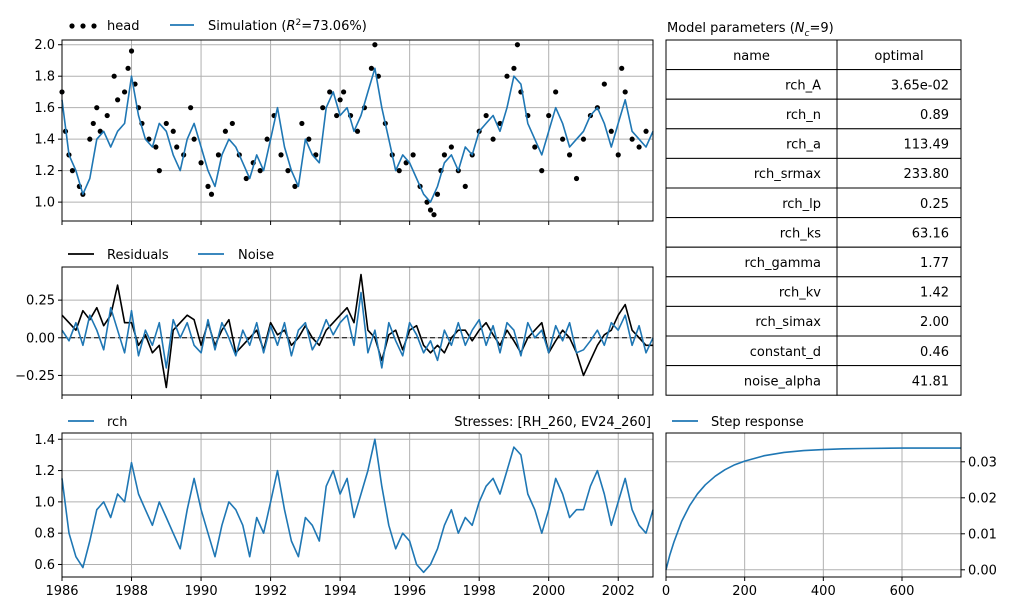 Image resolution: width=1011 pixels, height=611 pixels. What do you see at coordinates (44, 77) in the screenshot?
I see `y-tick-label: 1.8` at bounding box center [44, 77].